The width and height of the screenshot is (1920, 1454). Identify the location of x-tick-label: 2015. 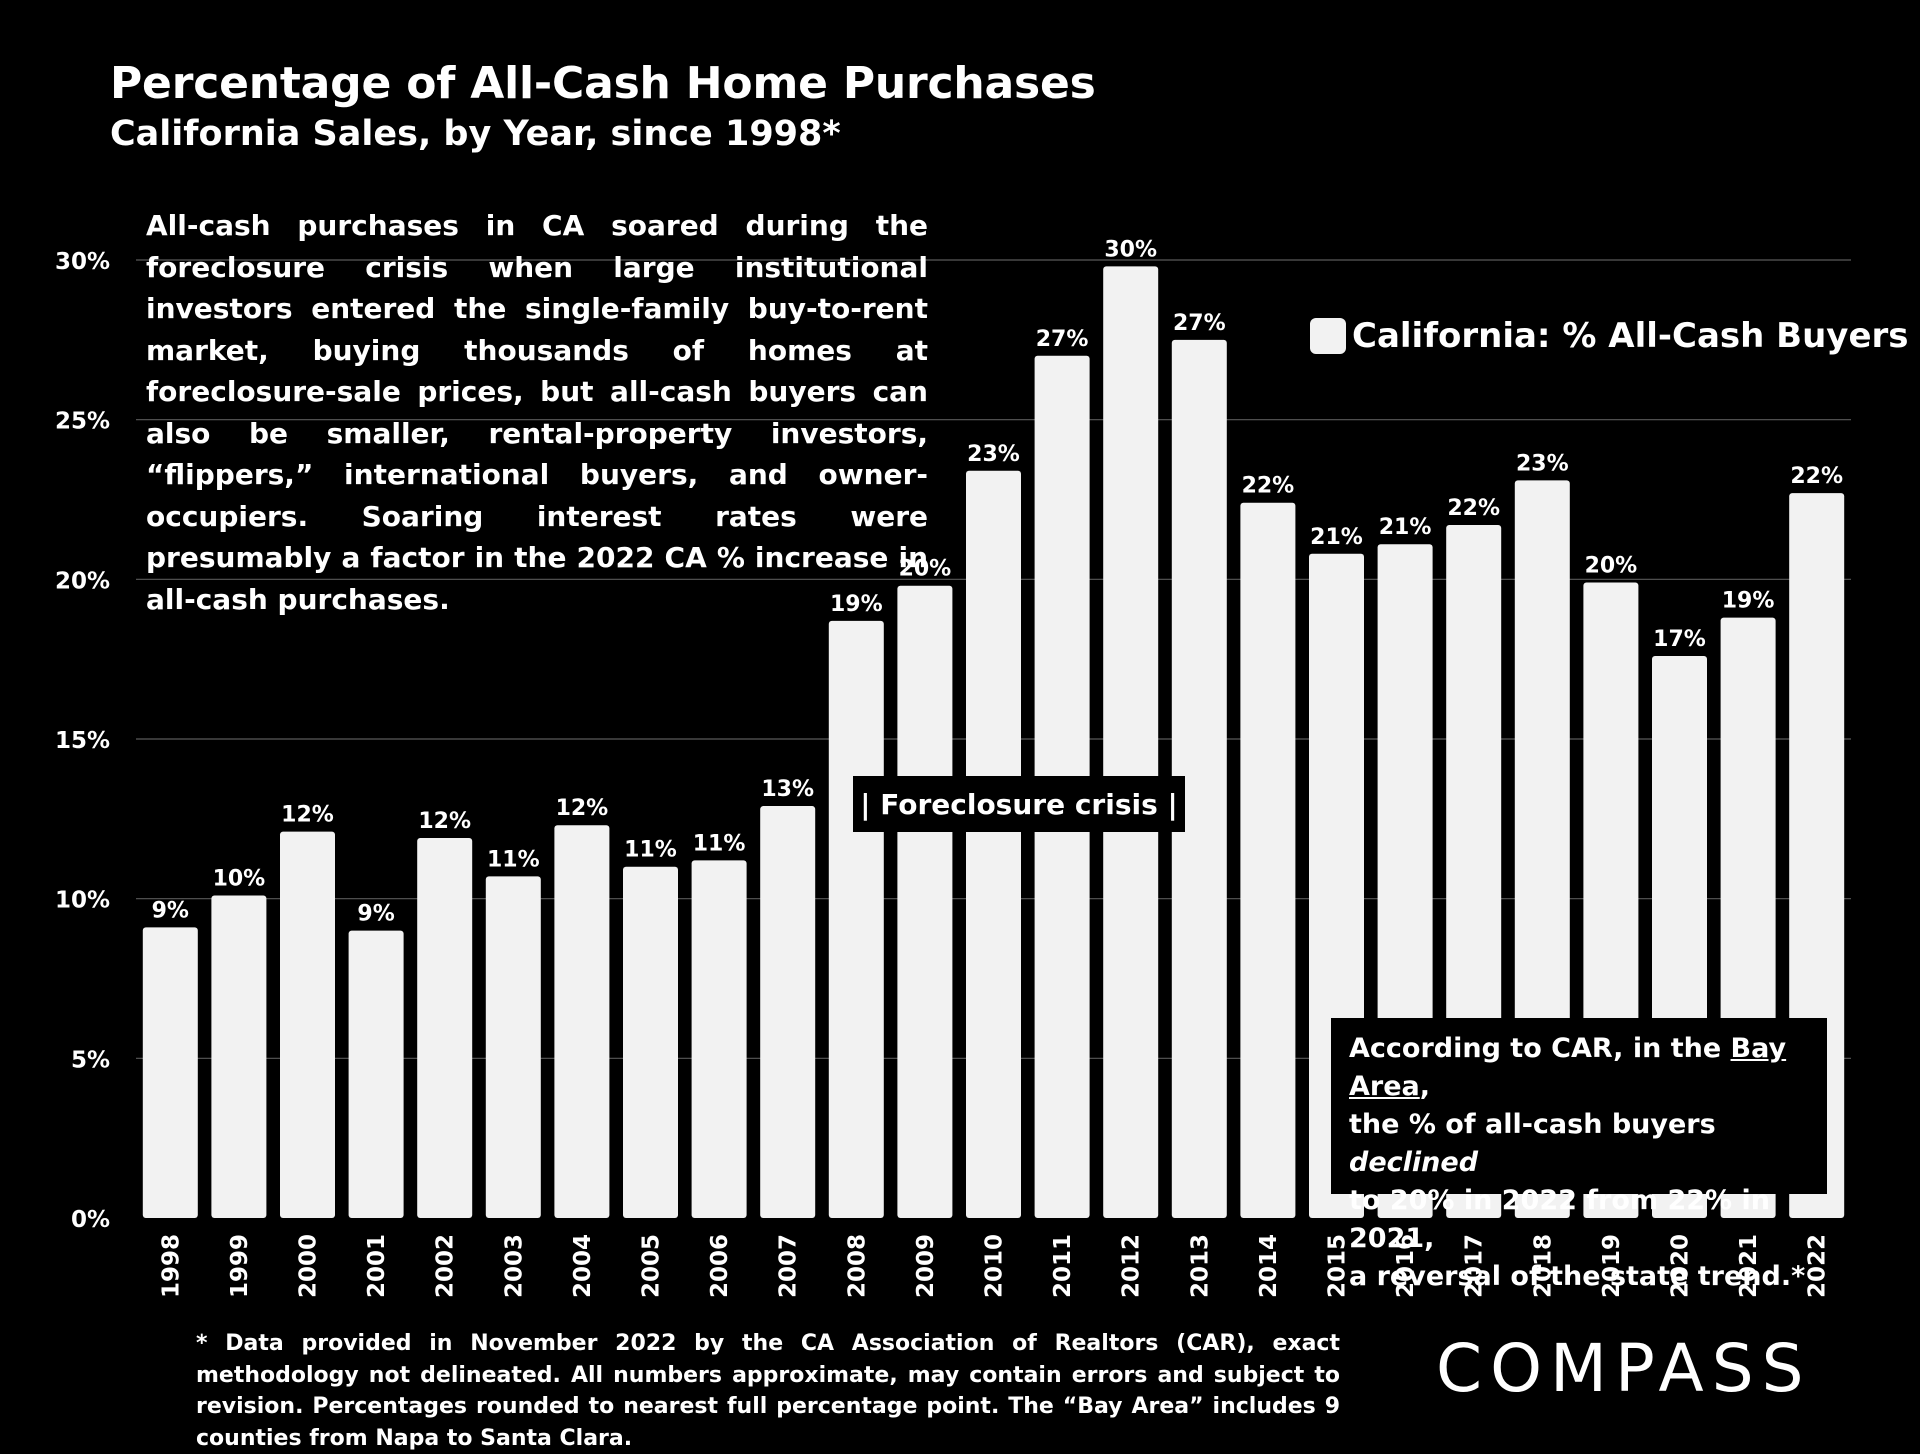
(1338, 1266).